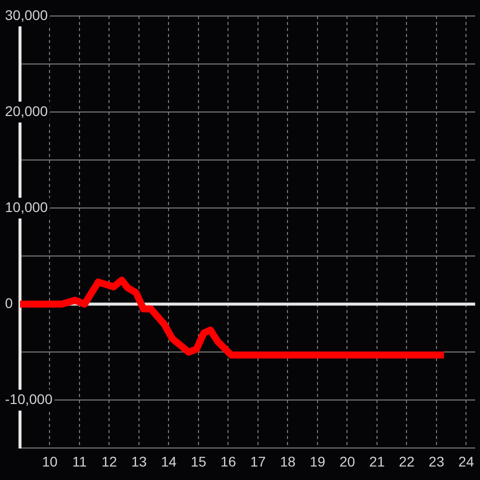 The height and width of the screenshot is (480, 480). I want to click on x-tick-label: 24, so click(466, 461).